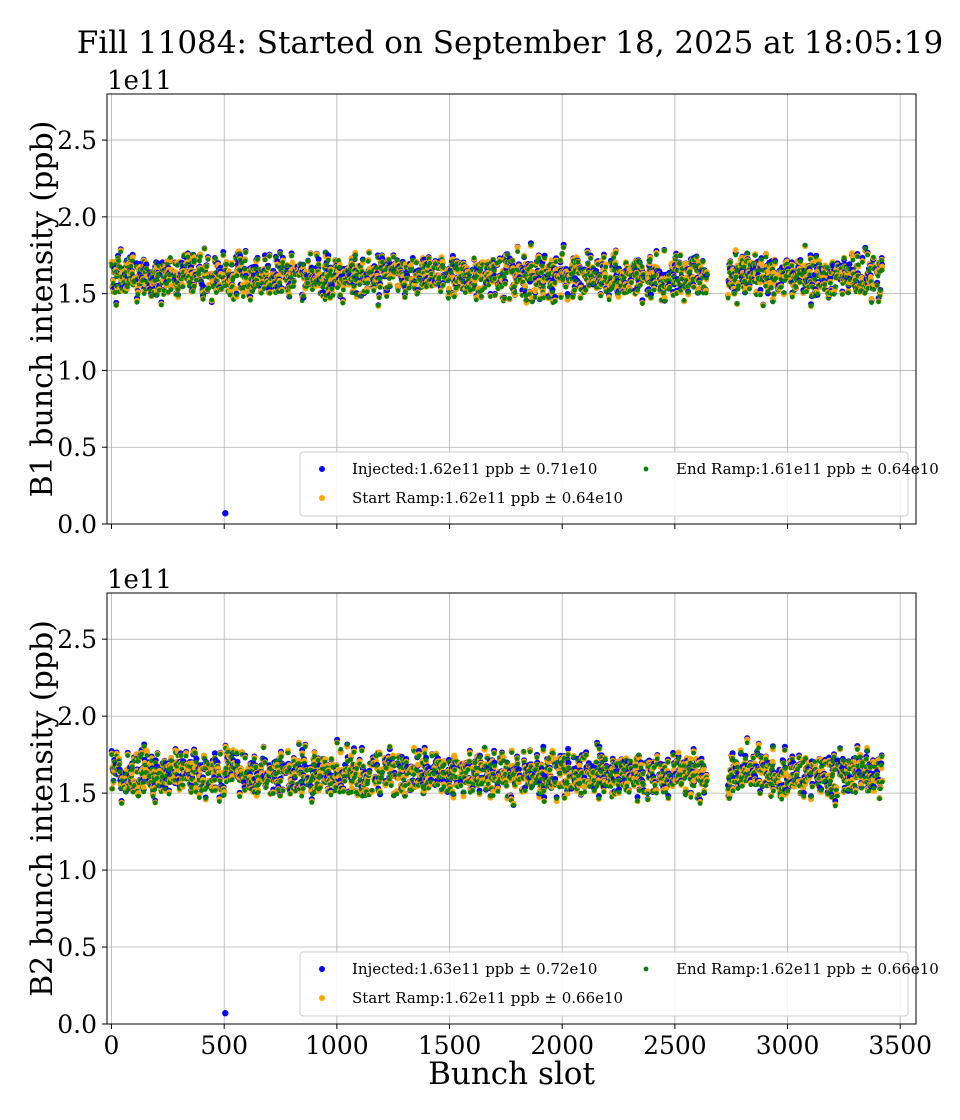 This screenshot has height=1120, width=960. I want to click on b1-legend-label: Start Ramp:1.62e11 ppb ± 0.64e10, so click(487, 498).